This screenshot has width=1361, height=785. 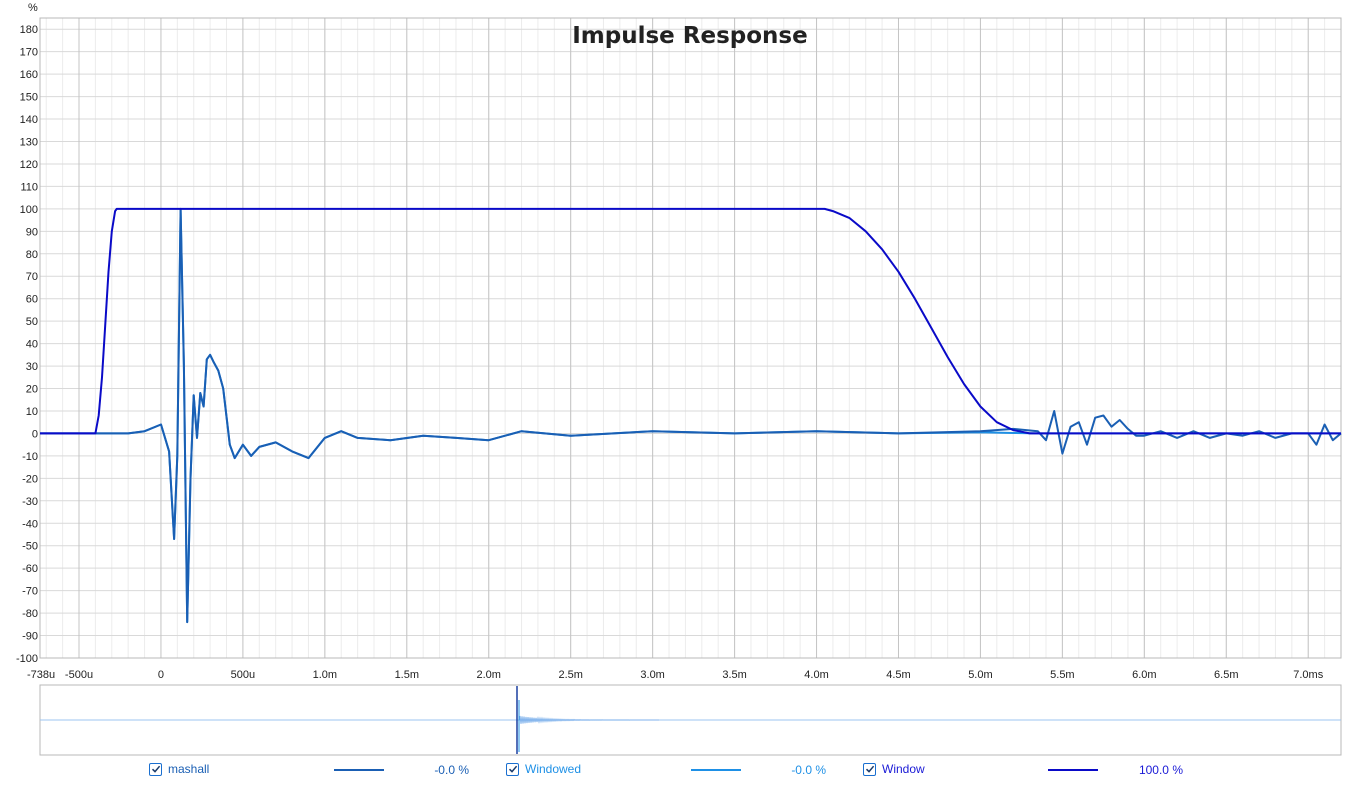 I want to click on legend-item-window: Window, so click(x=894, y=769).